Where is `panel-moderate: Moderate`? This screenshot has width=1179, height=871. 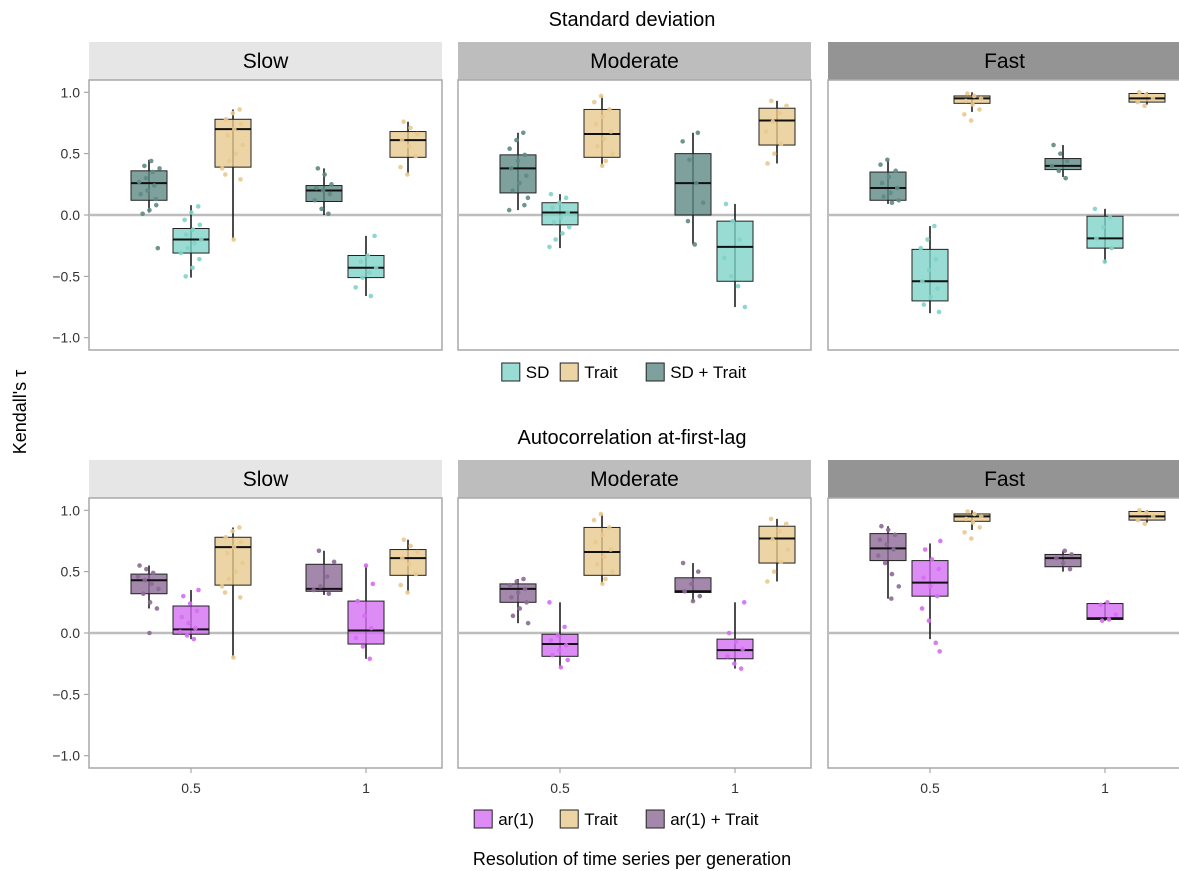 panel-moderate: Moderate is located at coordinates (634, 196).